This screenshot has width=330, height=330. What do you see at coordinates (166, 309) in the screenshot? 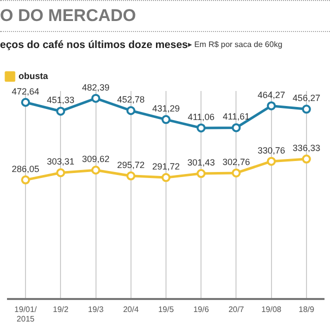
I see `x-tick-label: 19/5` at bounding box center [166, 309].